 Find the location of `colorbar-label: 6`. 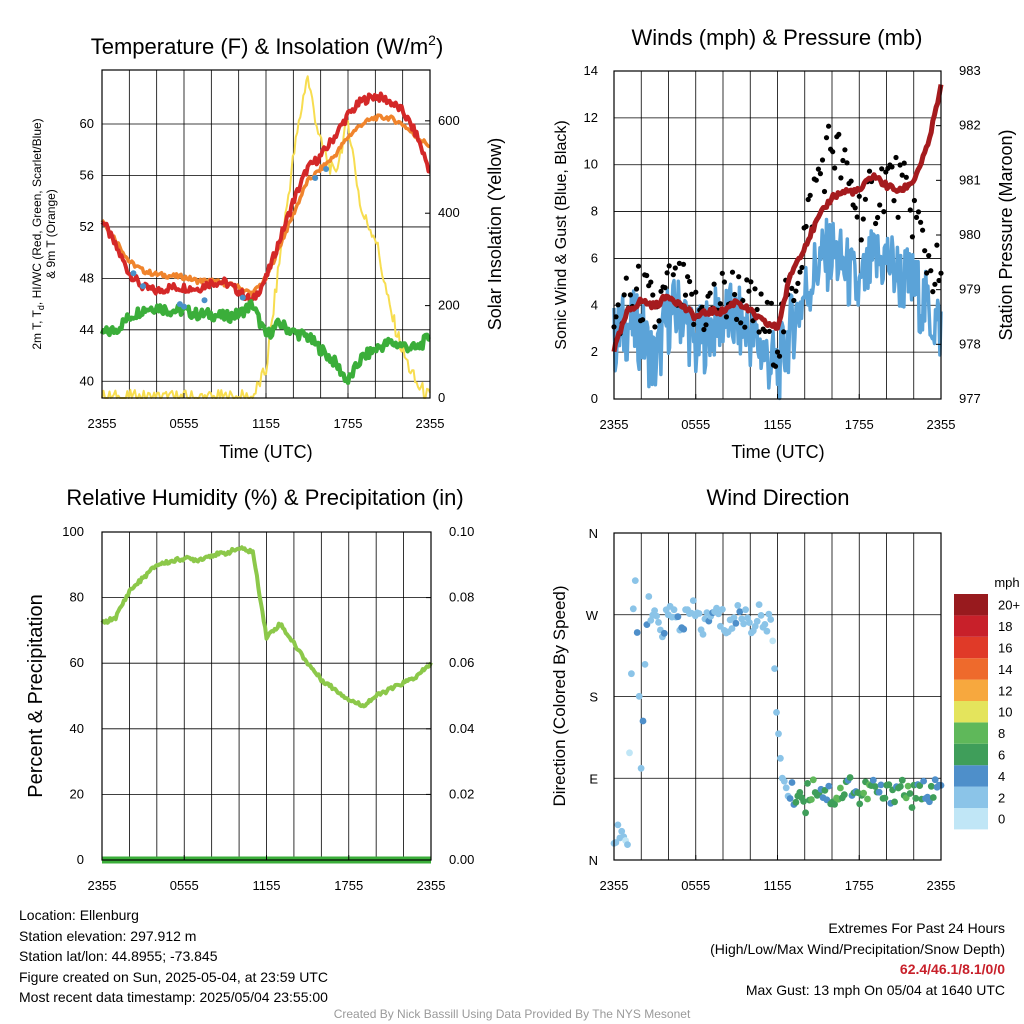

colorbar-label: 6 is located at coordinates (1001, 755).